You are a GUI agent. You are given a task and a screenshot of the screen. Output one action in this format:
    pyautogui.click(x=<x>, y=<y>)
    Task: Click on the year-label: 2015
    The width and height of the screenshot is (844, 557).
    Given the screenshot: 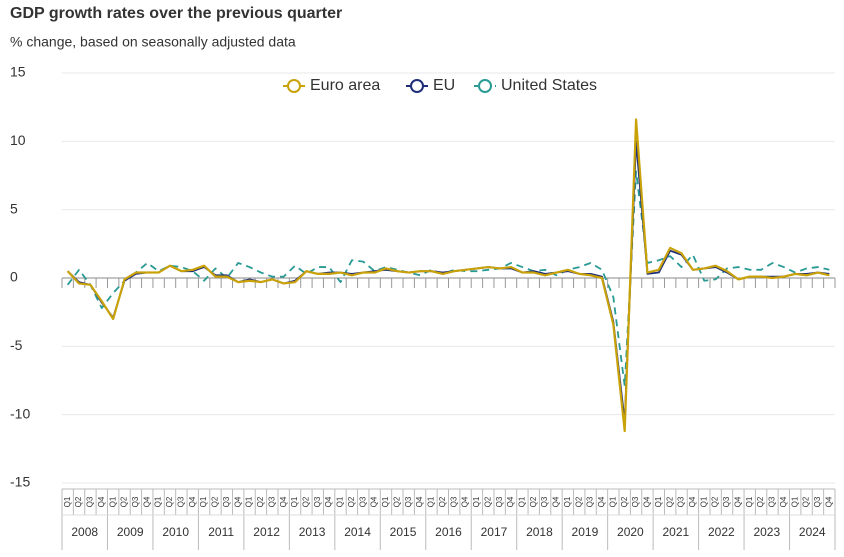 What is the action you would take?
    pyautogui.click(x=403, y=532)
    